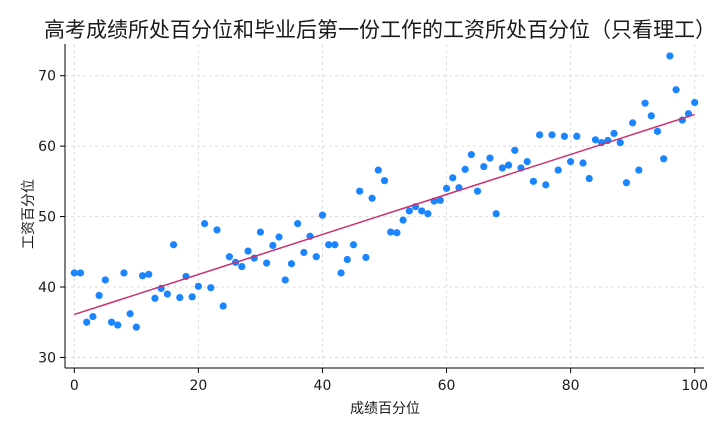  What do you see at coordinates (385, 409) in the screenshot?
I see `x-axis-title: 成绩百分位` at bounding box center [385, 409].